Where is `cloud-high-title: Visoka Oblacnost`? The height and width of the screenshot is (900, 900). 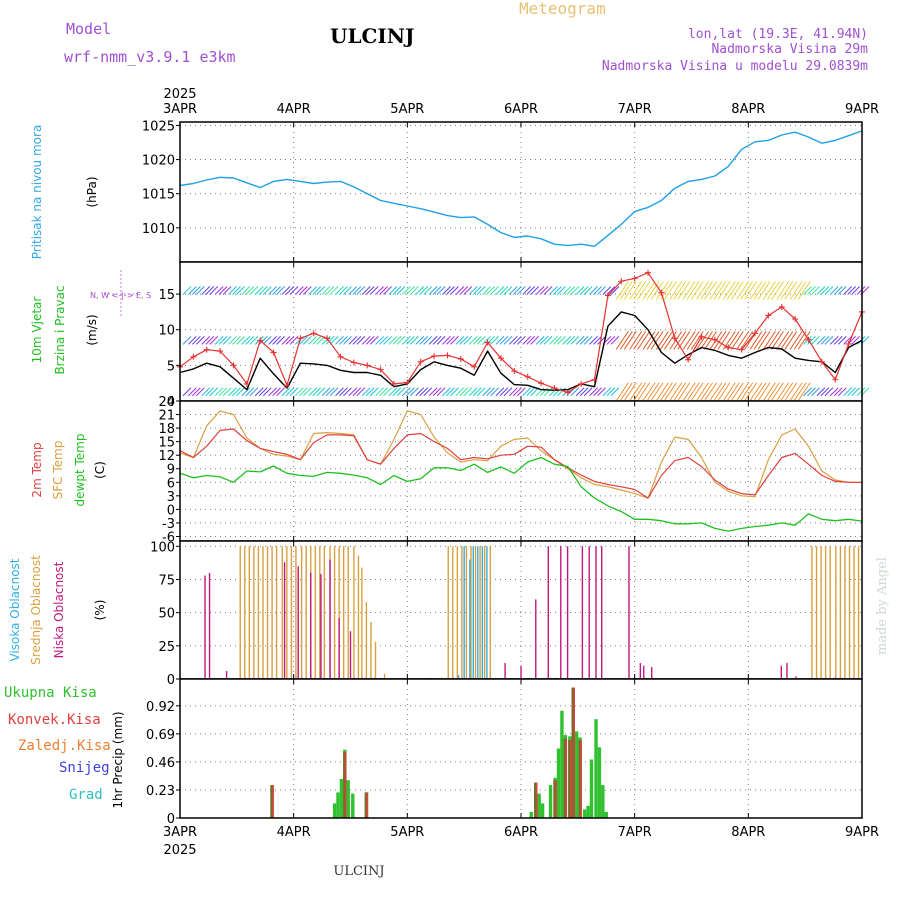
cloud-high-title: Visoka Oblacnost is located at coordinates (15, 609).